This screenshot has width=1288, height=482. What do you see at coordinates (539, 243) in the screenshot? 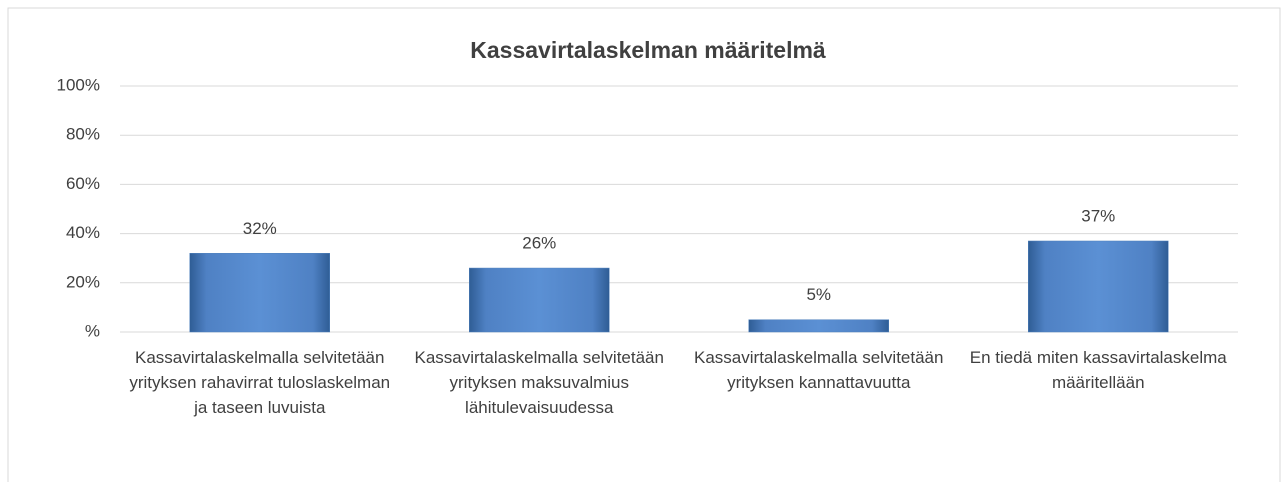
I see `value-label: 26%` at bounding box center [539, 243].